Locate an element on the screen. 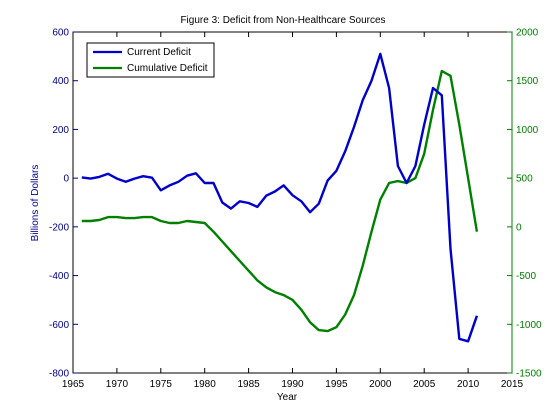 The height and width of the screenshot is (420, 560). x-axis-label: Year is located at coordinates (287, 397).